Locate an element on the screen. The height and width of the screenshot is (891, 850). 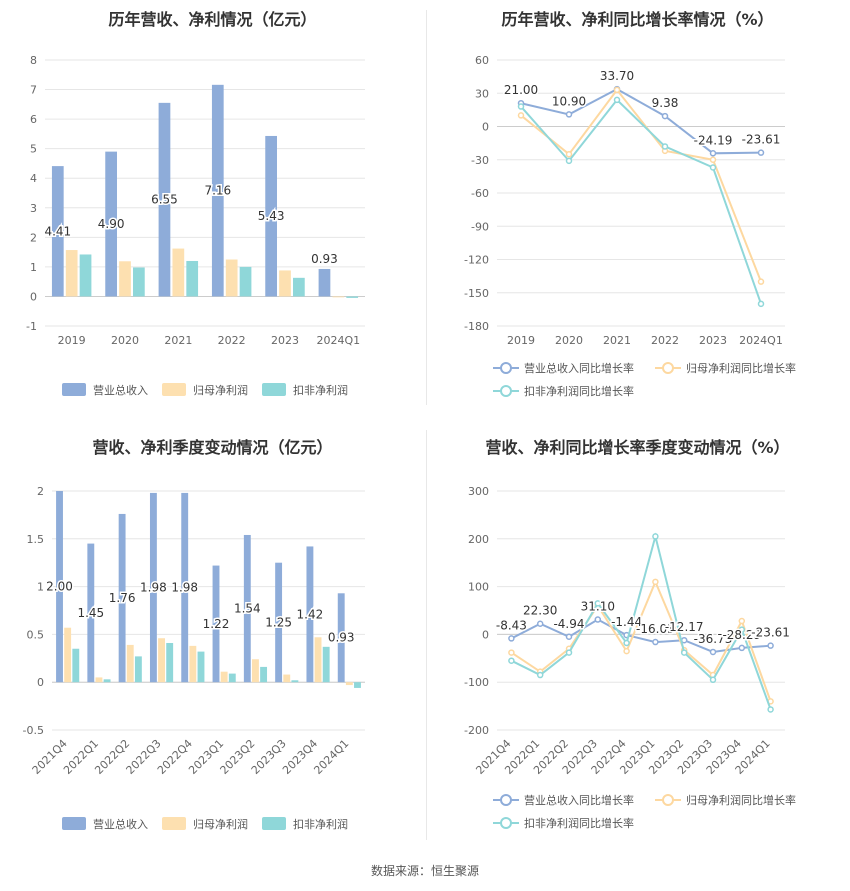
x-tick-label: 2020 is located at coordinates (125, 340).